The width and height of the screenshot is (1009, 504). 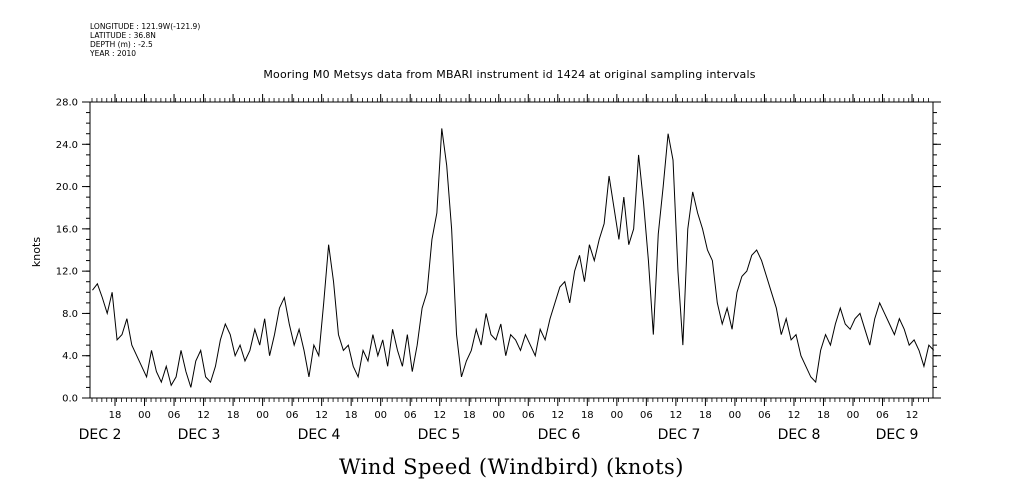 What do you see at coordinates (121, 44) in the screenshot?
I see `depth-text: DEPTH (m) : -2.5` at bounding box center [121, 44].